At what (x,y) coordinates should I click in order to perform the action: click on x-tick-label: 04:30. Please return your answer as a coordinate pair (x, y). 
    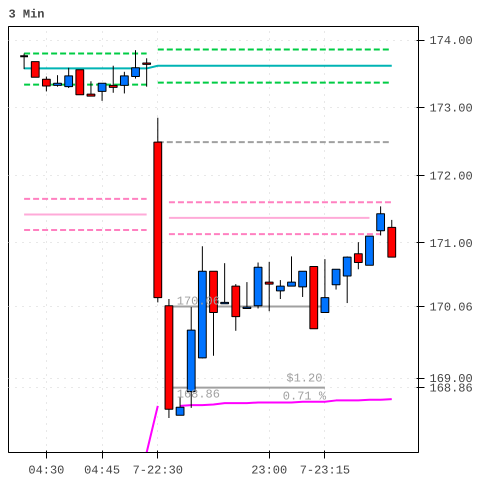
    Looking at the image, I should click on (46, 471).